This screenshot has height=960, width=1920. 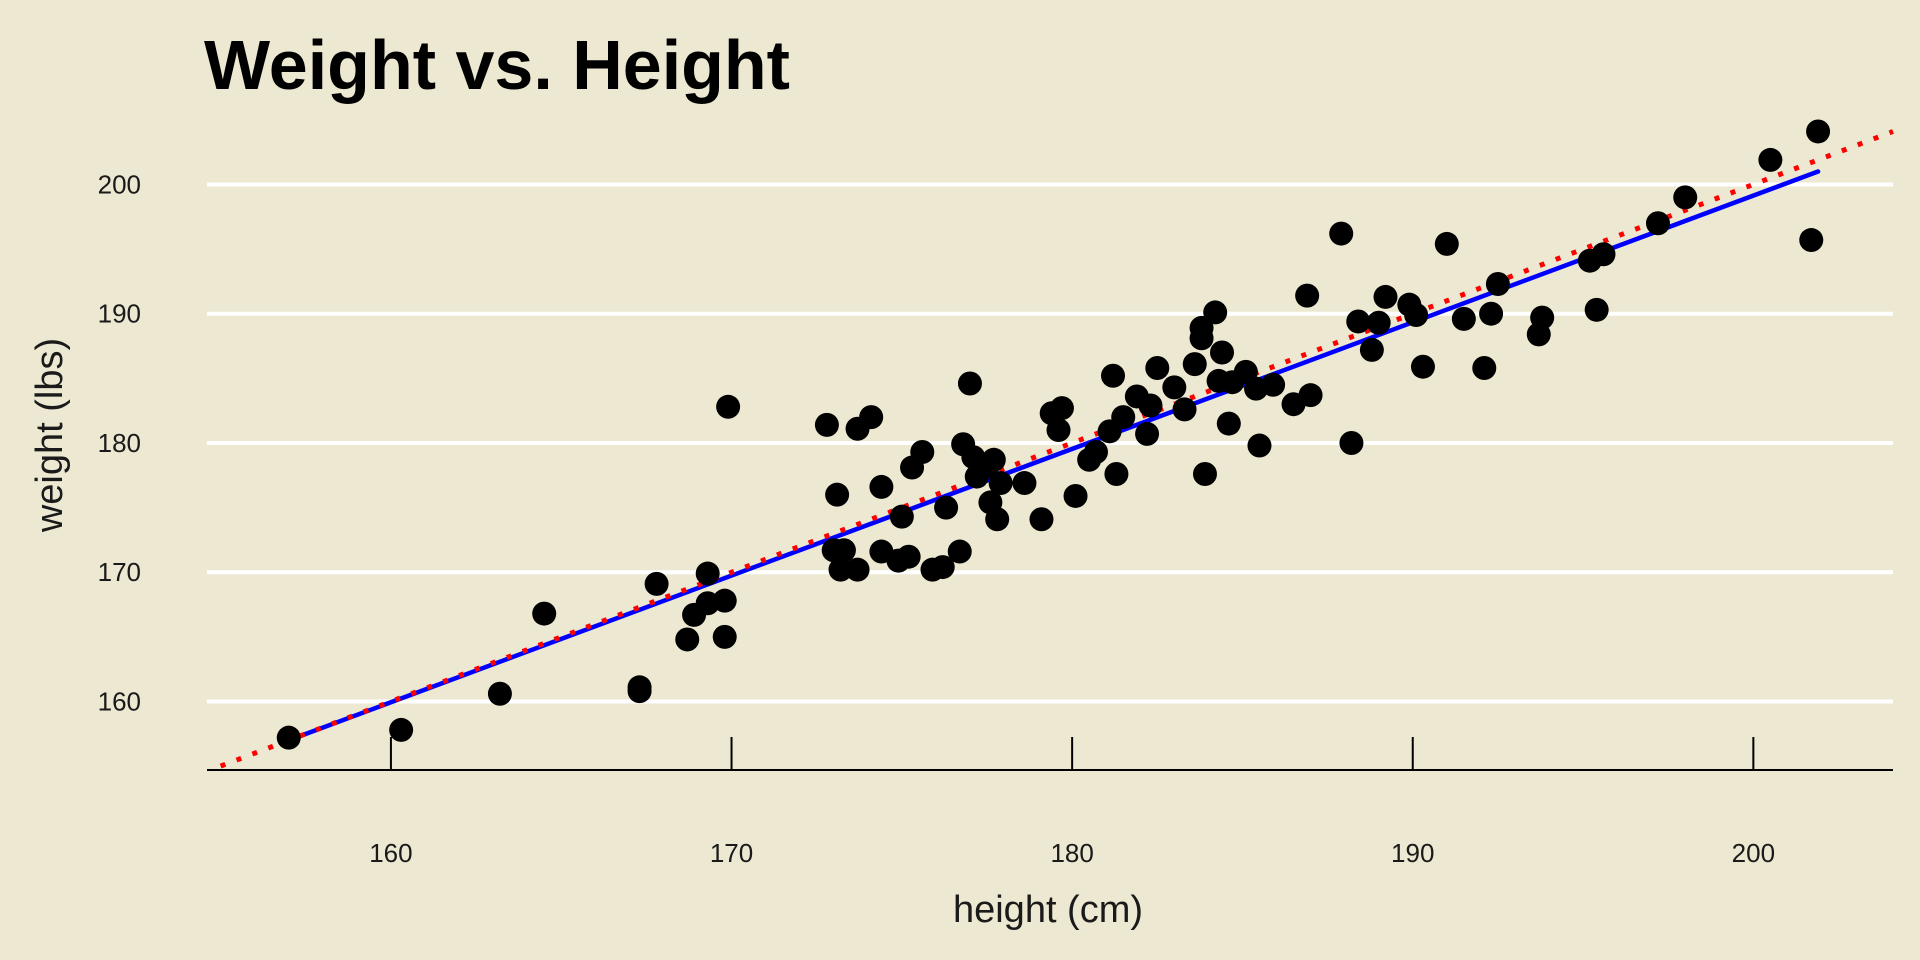 I want to click on x-tick-label-170: 170, so click(x=731, y=853).